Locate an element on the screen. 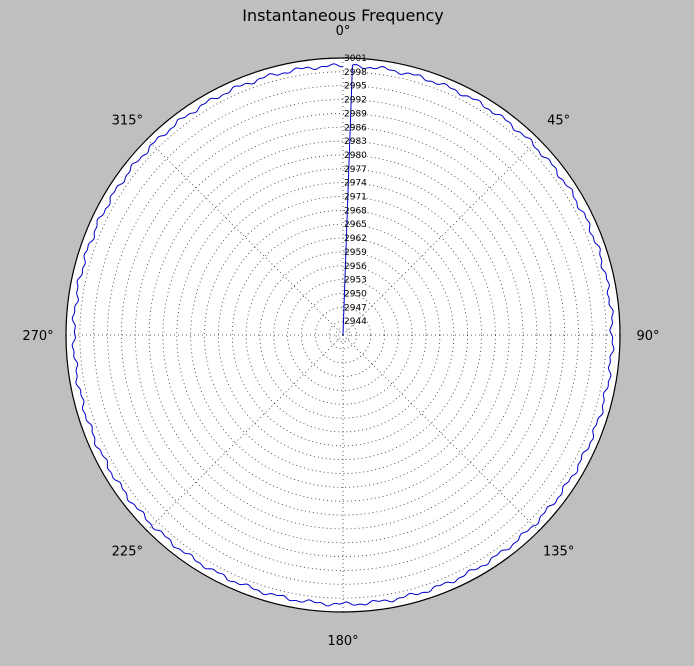 This screenshot has height=666, width=694. theta-tick-label: 0° is located at coordinates (343, 31).